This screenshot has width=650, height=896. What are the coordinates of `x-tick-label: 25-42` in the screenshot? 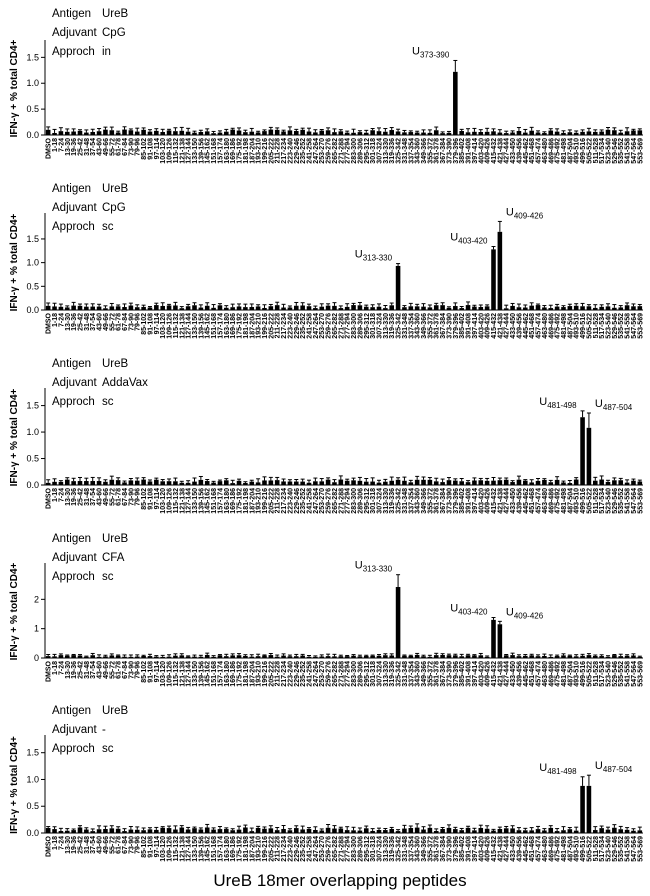 It's located at (80, 845).